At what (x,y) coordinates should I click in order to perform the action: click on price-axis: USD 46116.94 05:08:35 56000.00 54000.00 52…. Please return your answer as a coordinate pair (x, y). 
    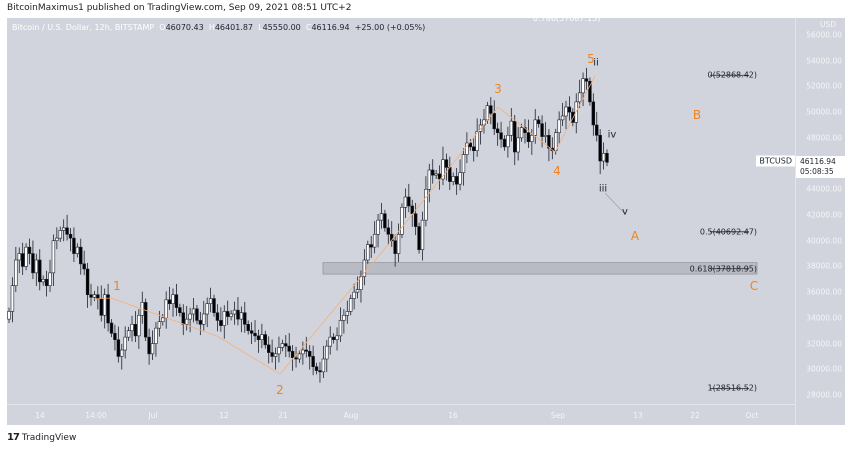
    Looking at the image, I should click on (820, 221).